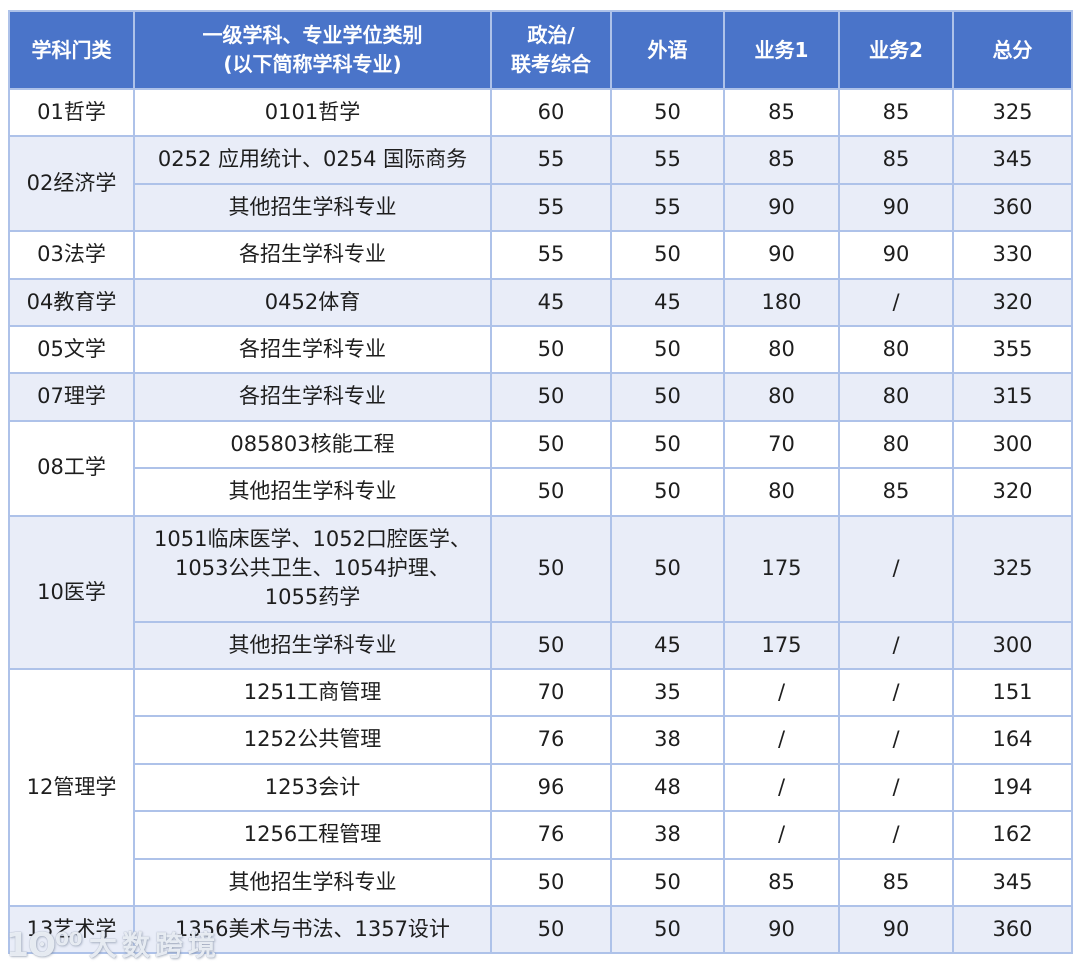 The width and height of the screenshot is (1080, 975). I want to click on total-cell: 315, so click(1012, 397).